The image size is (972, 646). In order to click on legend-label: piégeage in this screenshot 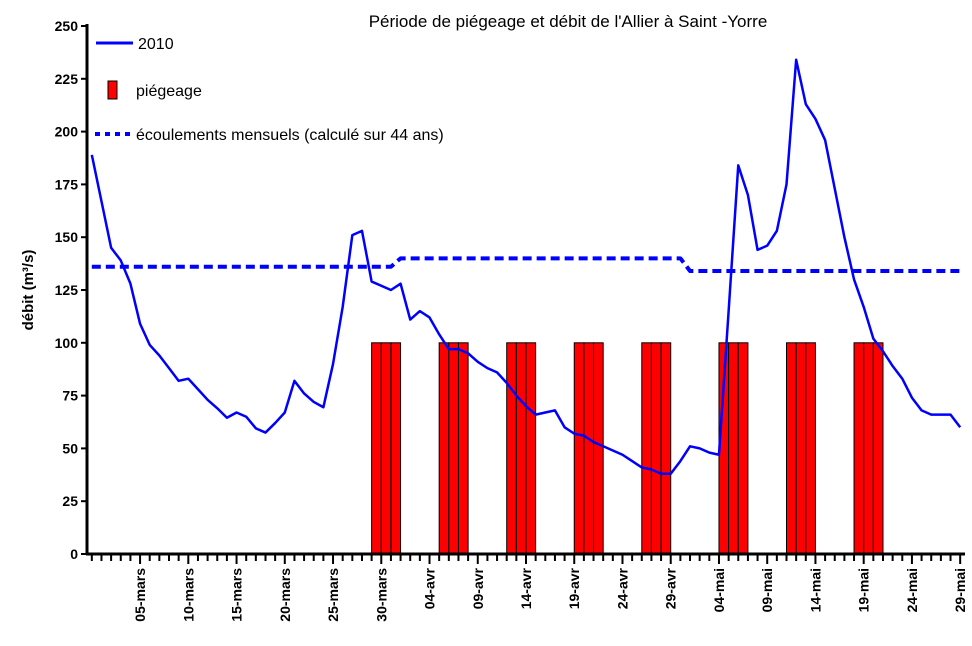, I will do `click(169, 91)`.